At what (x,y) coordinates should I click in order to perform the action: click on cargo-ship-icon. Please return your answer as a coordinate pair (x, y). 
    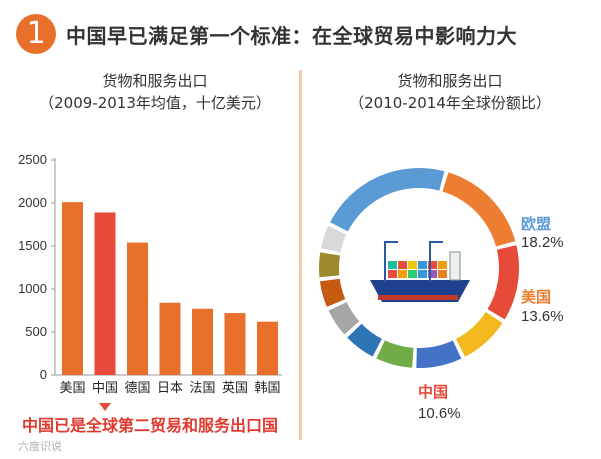
    Looking at the image, I should click on (420, 271).